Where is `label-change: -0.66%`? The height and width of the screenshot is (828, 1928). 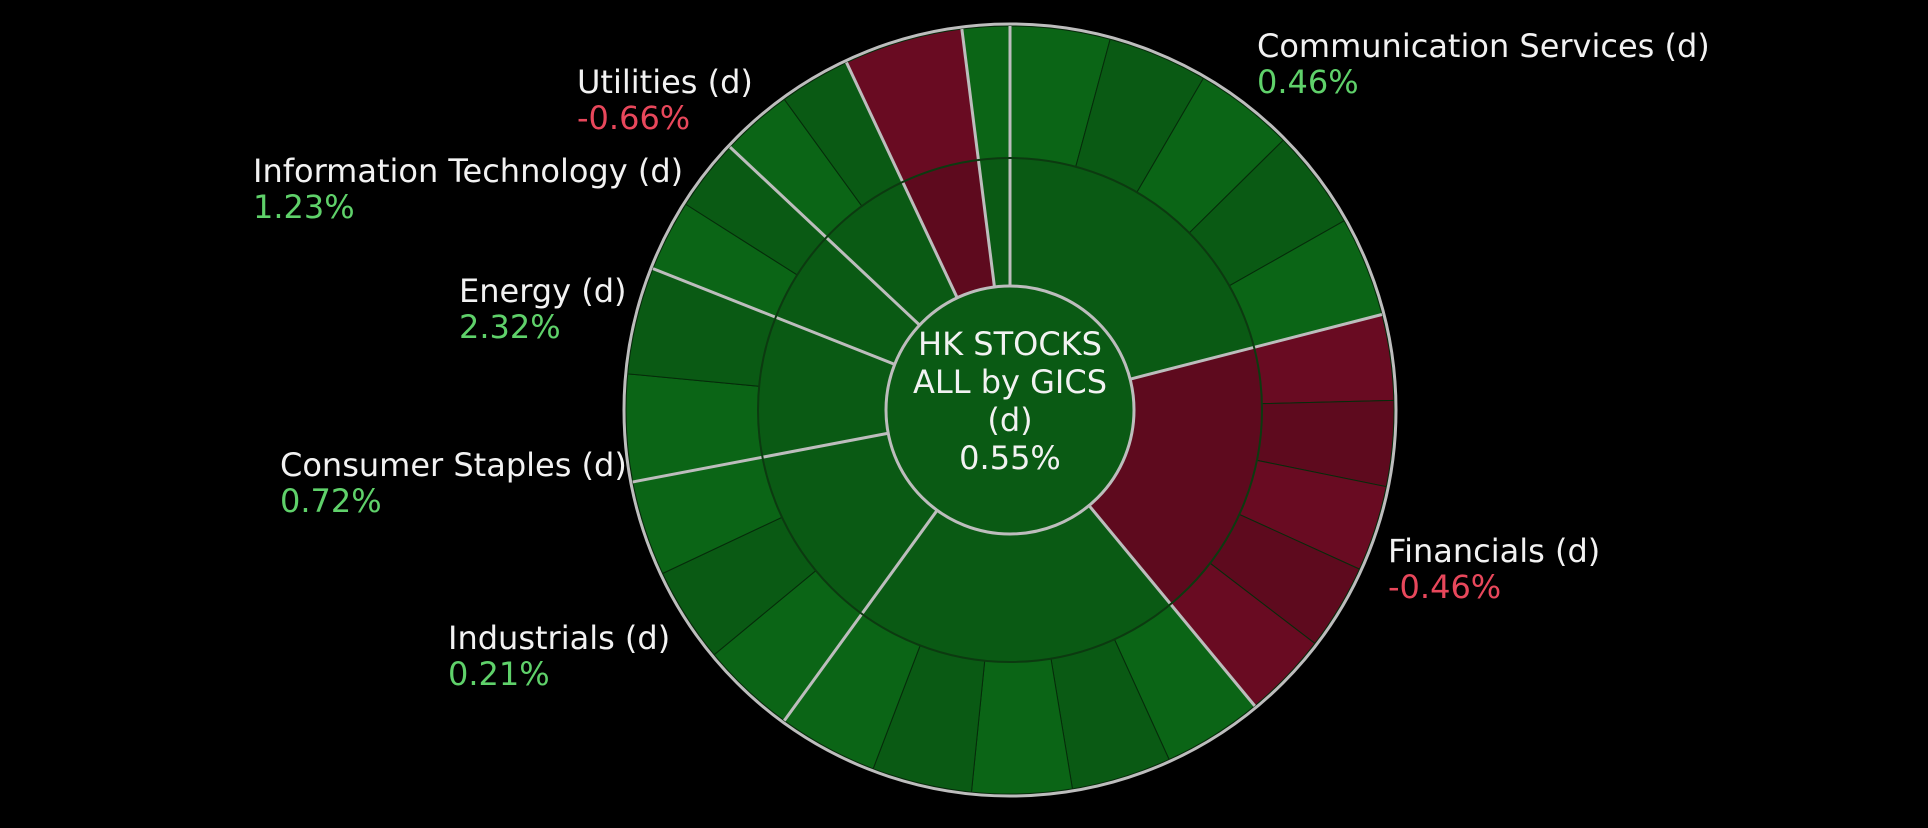 label-change: -0.66% is located at coordinates (634, 118).